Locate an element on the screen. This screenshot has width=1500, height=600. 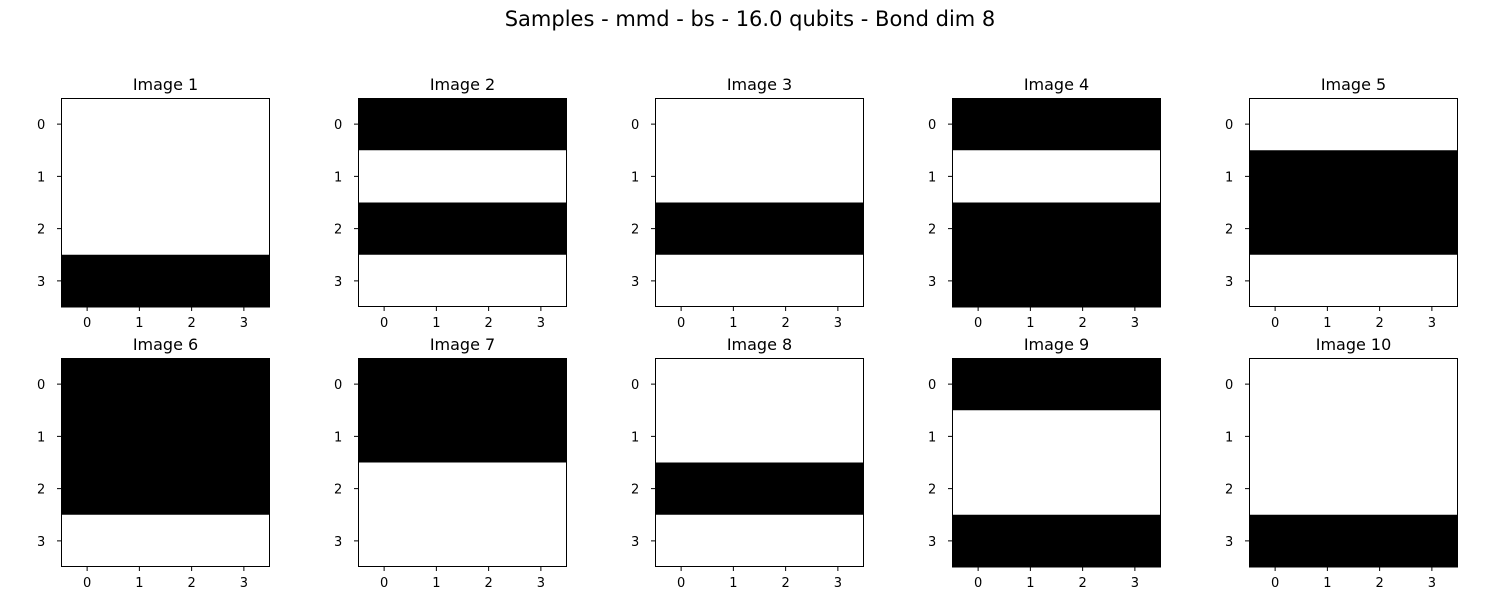
panel-title: Image 3 is located at coordinates (759, 84).